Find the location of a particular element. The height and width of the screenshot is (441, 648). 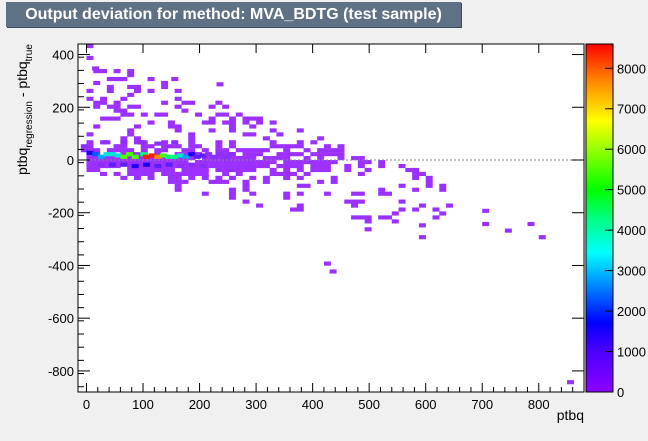

y-tick-label: -400 is located at coordinates (61, 265).